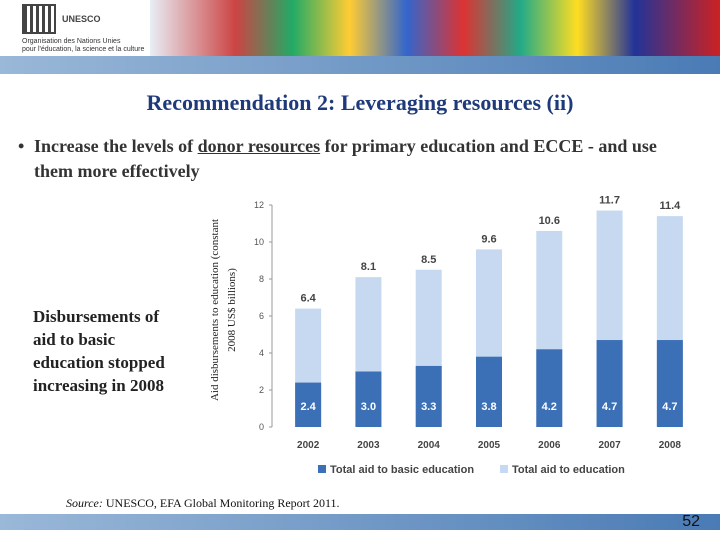  Describe the element at coordinates (39, 19) in the screenshot. I see `logo` at that location.